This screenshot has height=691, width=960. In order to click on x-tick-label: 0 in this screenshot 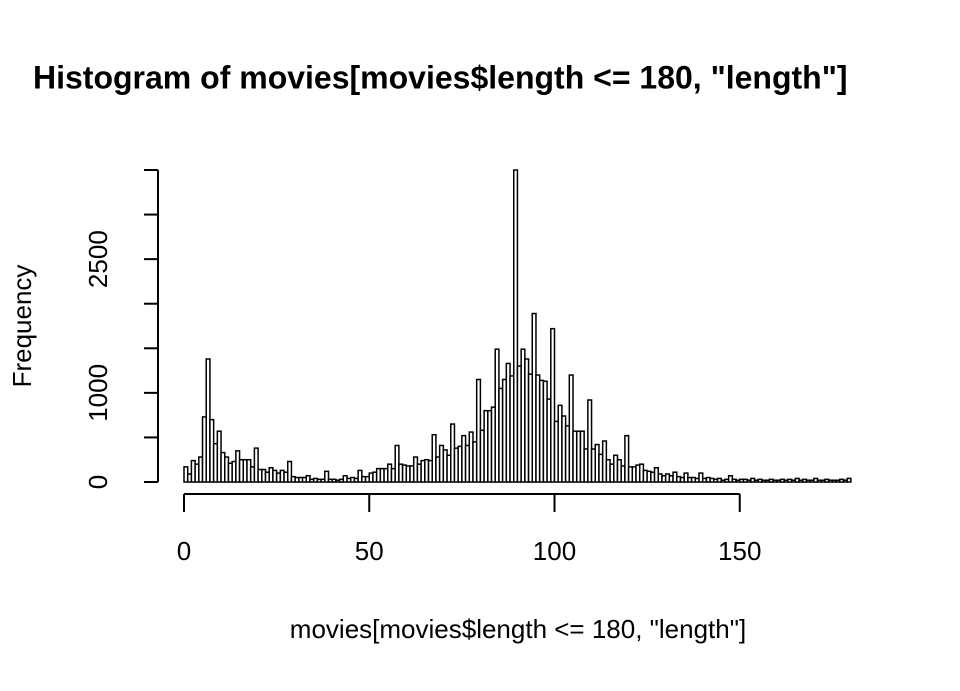, I will do `click(184, 551)`.